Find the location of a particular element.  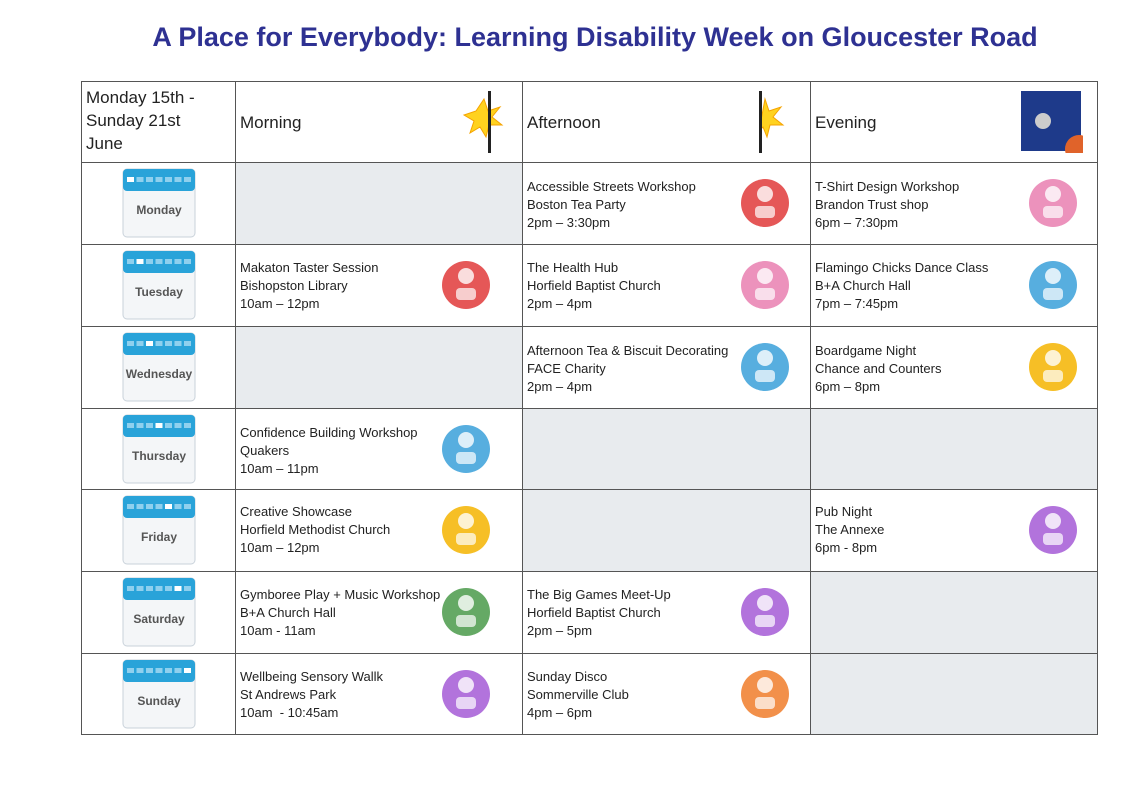

day-label: Sunday is located at coordinates (159, 701).